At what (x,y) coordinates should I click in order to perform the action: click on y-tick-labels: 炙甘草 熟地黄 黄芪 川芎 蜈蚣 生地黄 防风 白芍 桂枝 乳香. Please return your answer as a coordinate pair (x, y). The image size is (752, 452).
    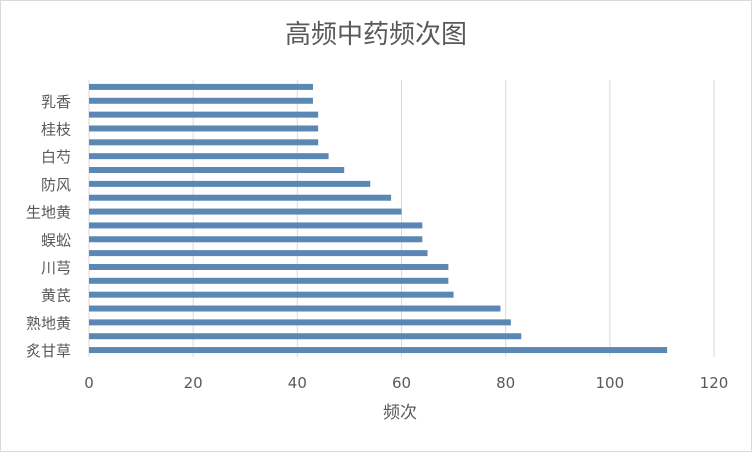
    Looking at the image, I should click on (48, 226).